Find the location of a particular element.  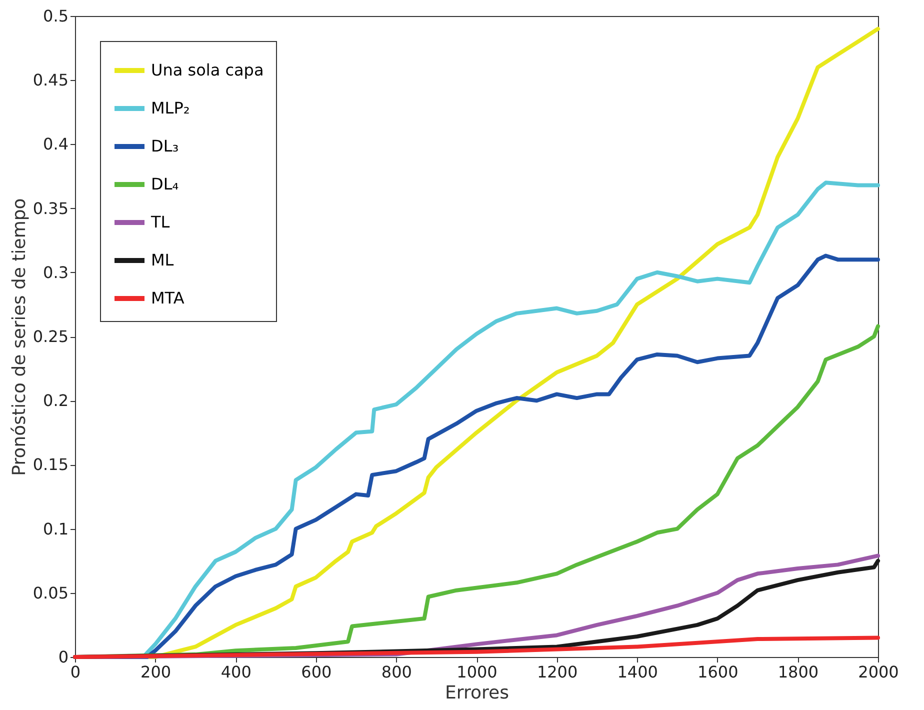

x-tick-label: 200 is located at coordinates (156, 672).